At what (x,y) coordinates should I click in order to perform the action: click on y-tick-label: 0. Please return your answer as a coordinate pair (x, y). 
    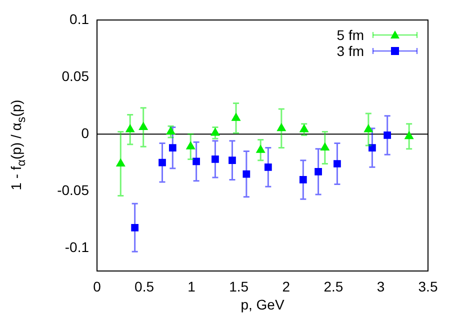
    Looking at the image, I should click on (85, 132).